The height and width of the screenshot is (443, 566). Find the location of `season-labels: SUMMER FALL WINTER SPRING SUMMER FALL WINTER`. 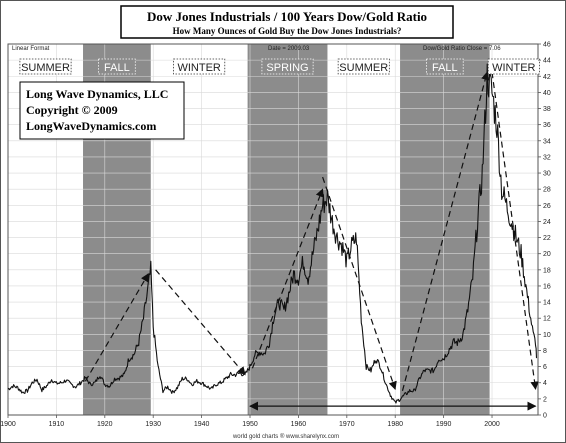

season-labels: SUMMER FALL WINTER SPRING SUMMER FALL WINTER is located at coordinates (279, 66).